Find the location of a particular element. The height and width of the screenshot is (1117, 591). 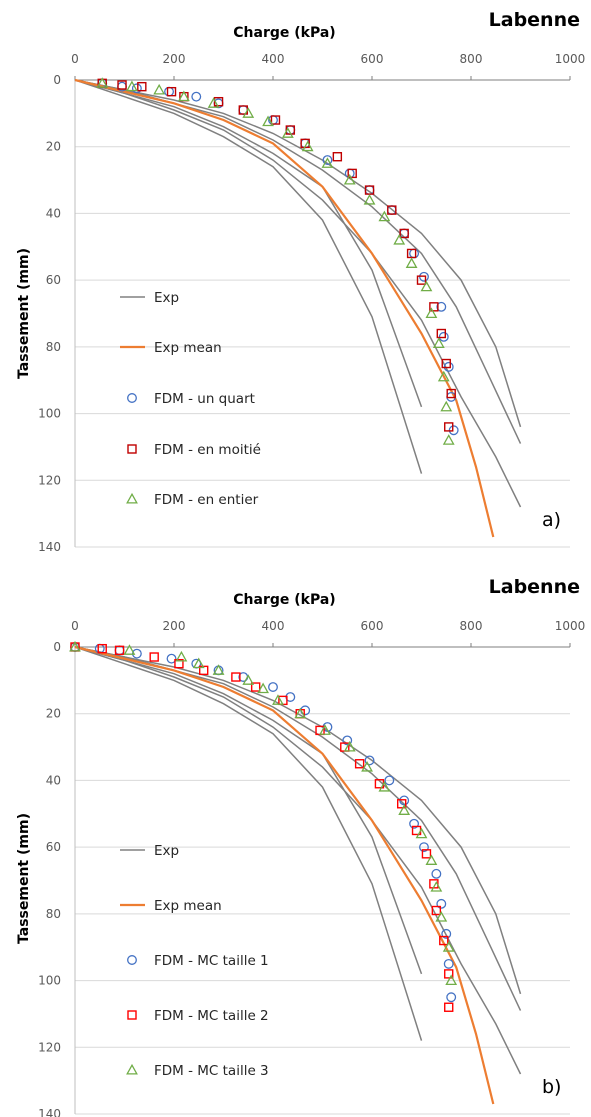

legend-label: Exp mean is located at coordinates (188, 906).